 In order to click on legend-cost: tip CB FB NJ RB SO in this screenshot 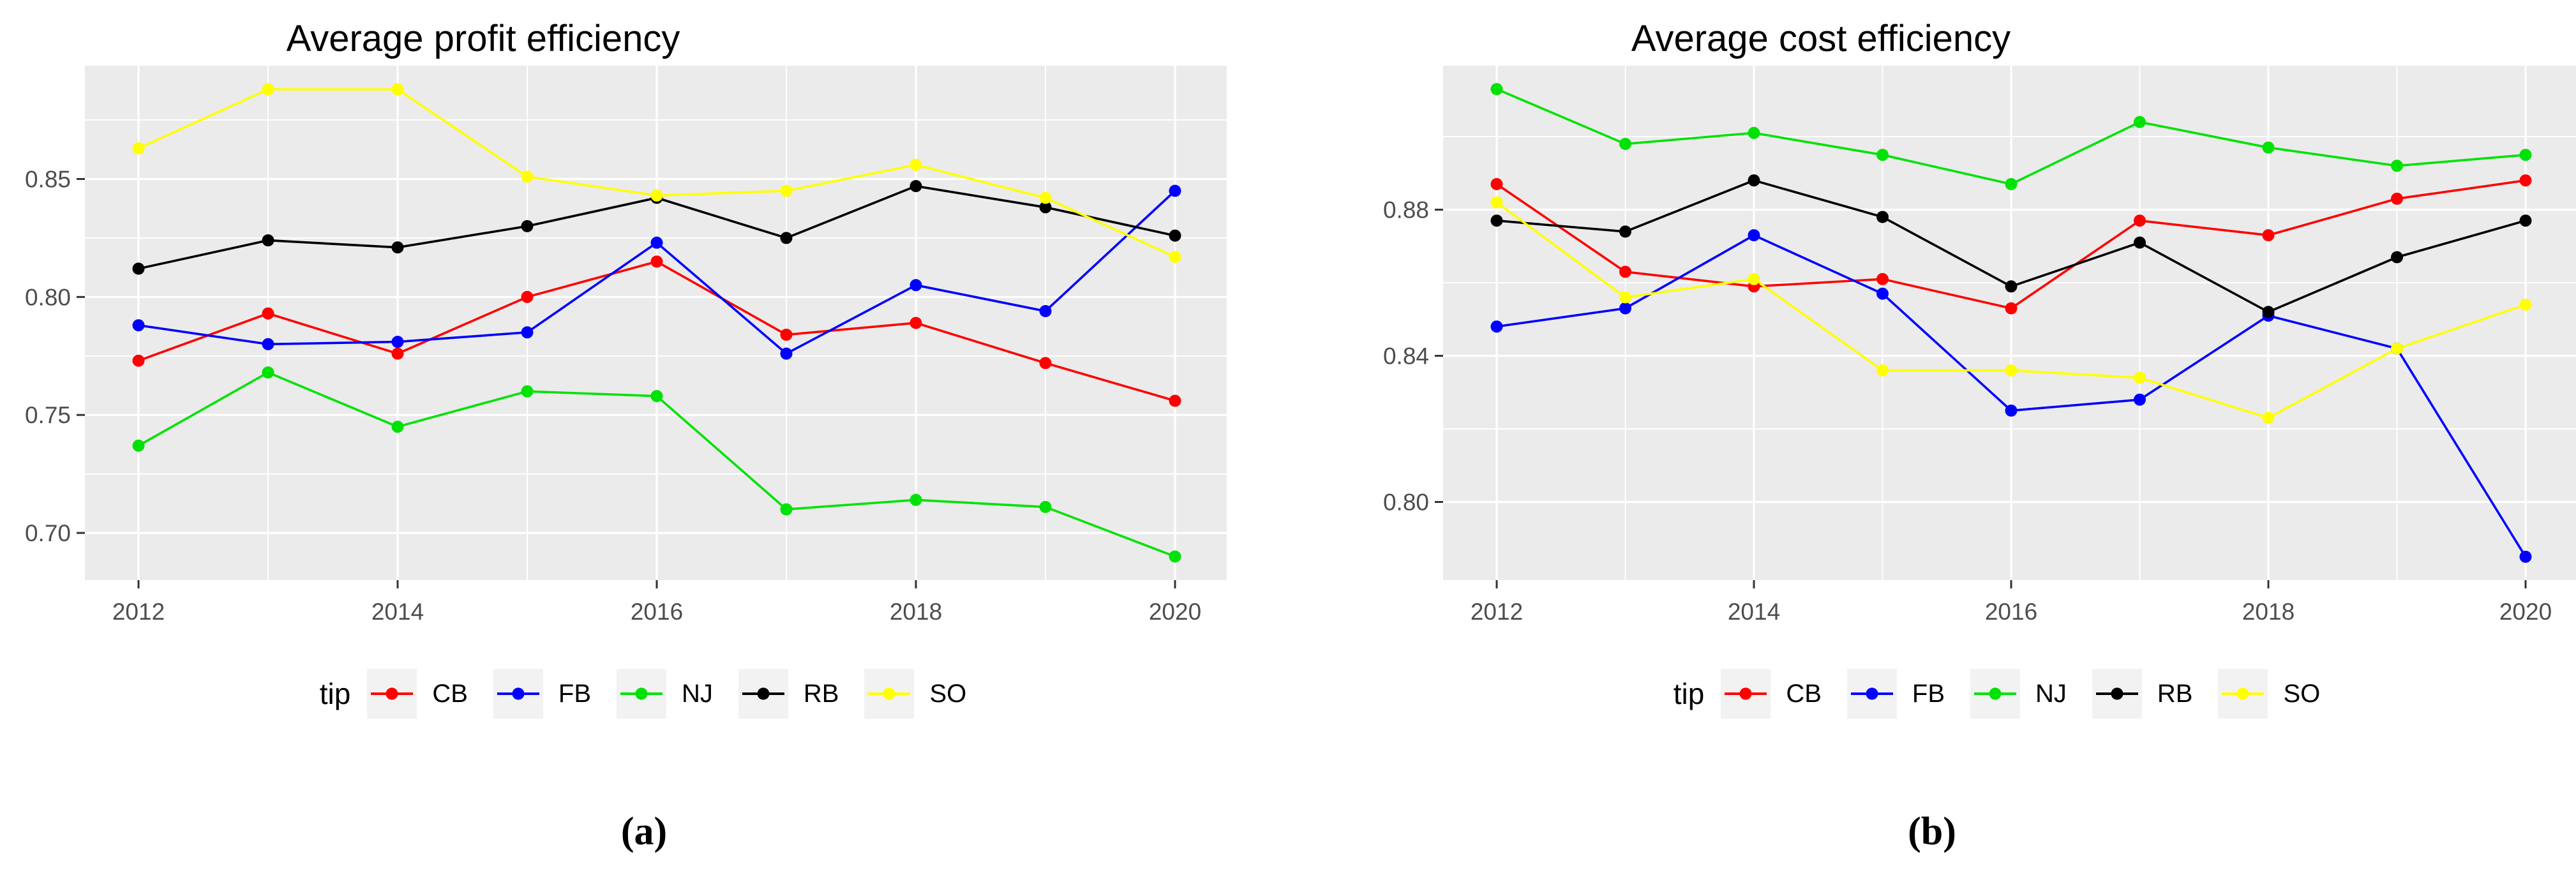, I will do `click(2009, 694)`.